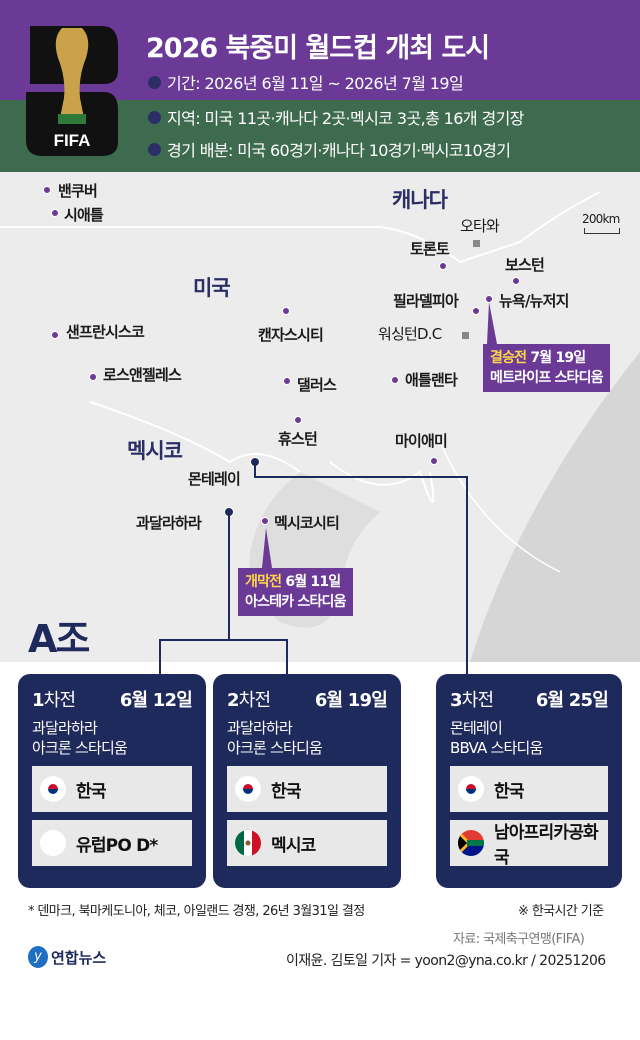 This screenshot has width=640, height=1040. I want to click on city-miami: 마이애미, so click(421, 441).